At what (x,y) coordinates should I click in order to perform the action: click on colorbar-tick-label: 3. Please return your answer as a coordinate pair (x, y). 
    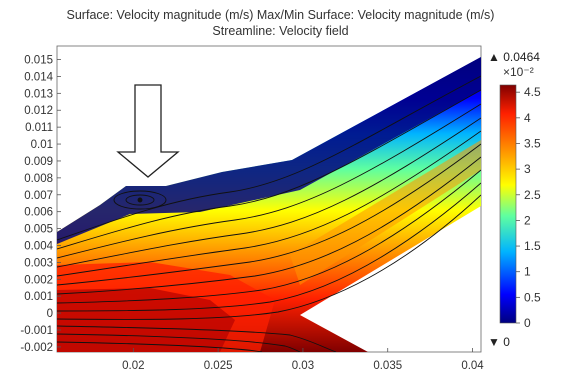
    Looking at the image, I should click on (527, 169).